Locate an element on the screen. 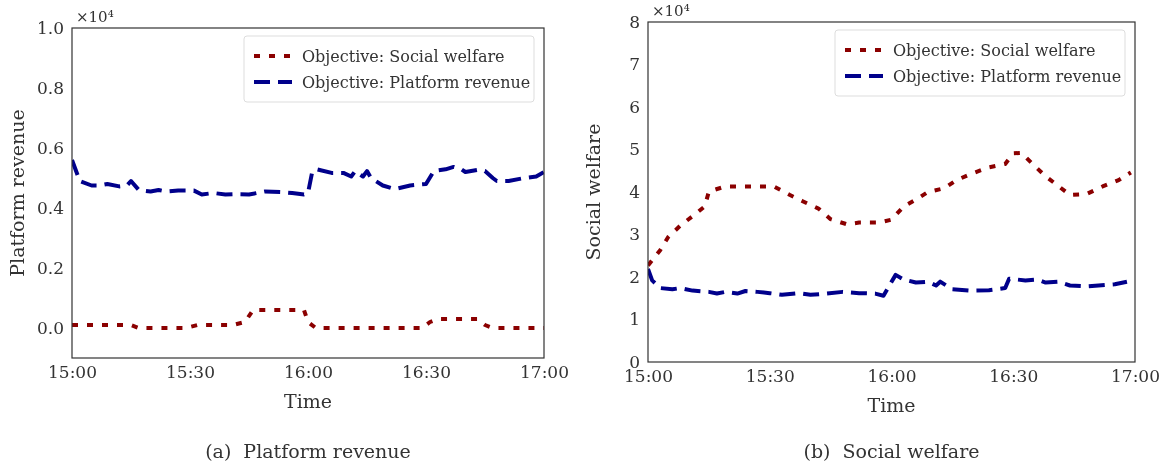  y-axis-title: Social welfare is located at coordinates (593, 192).